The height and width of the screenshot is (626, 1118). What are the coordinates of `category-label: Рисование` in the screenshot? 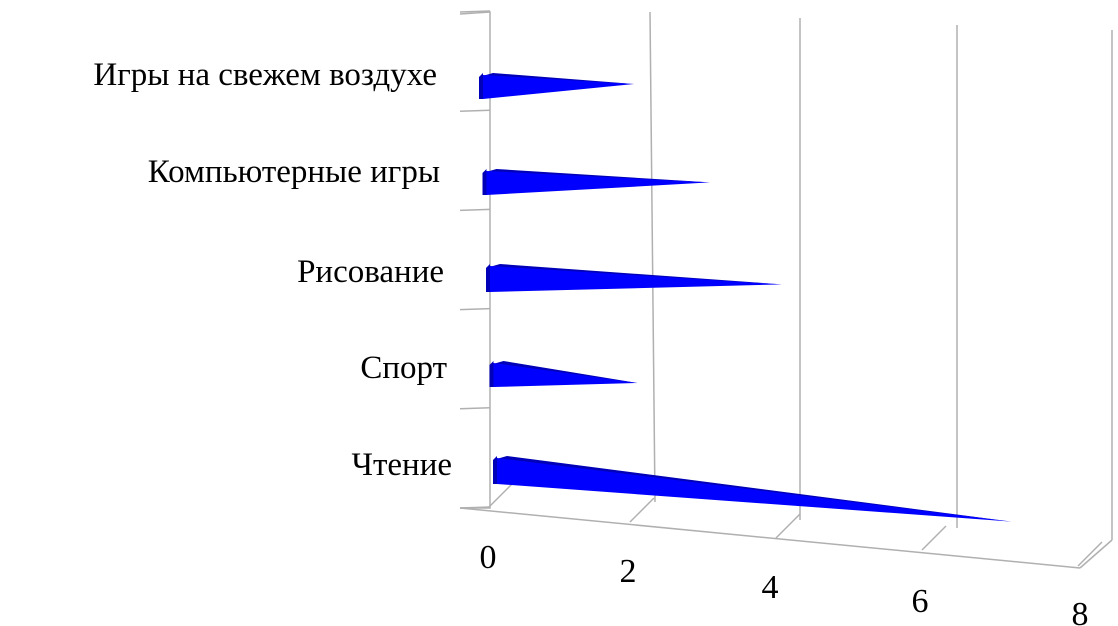 It's located at (370, 272).